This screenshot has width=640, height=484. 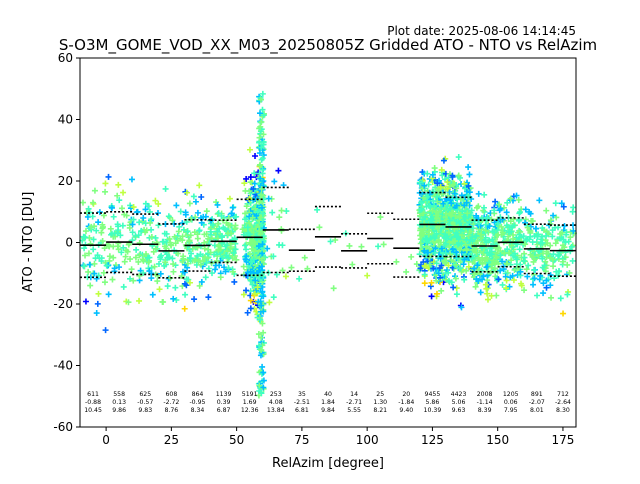 What do you see at coordinates (511, 394) in the screenshot?
I see `bin-count-label: 1205` at bounding box center [511, 394].